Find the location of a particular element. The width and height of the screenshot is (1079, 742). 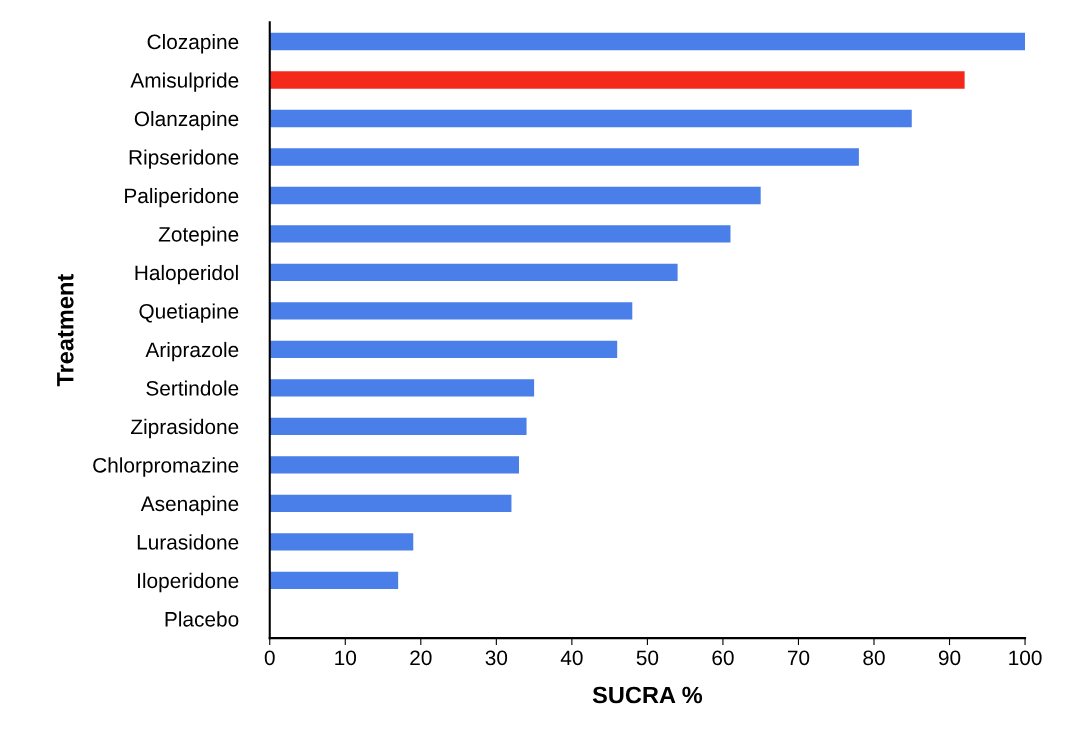

y-tick-label: Ariprazole is located at coordinates (192, 351).